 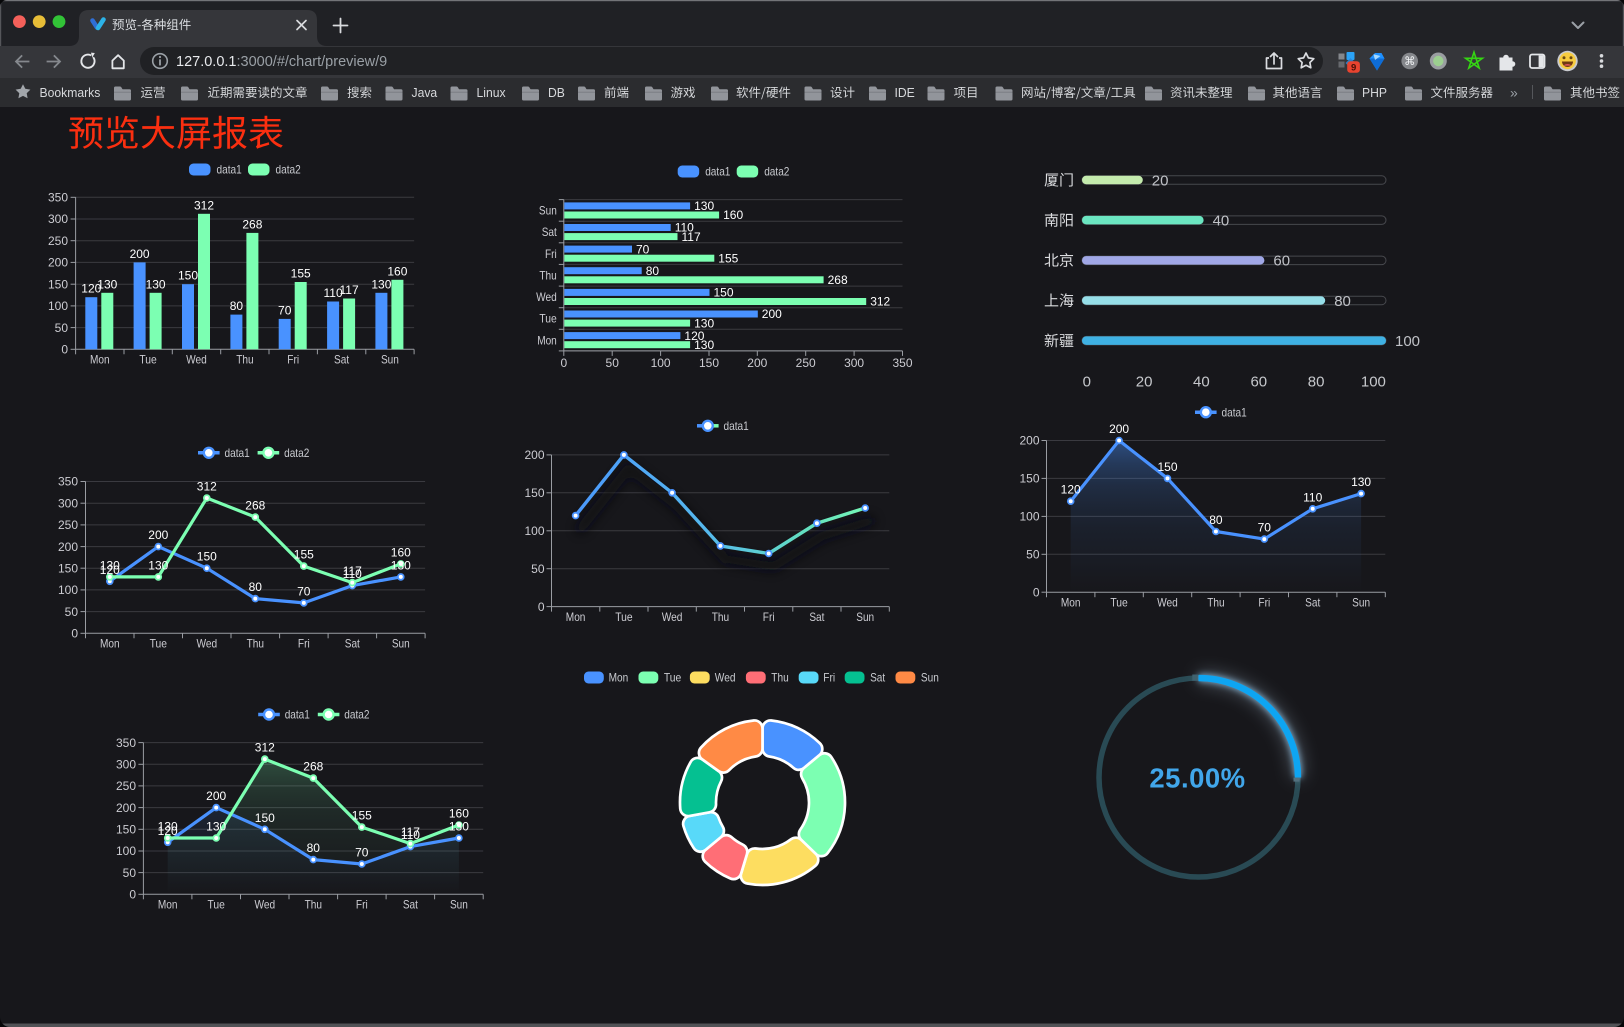 What do you see at coordinates (410, 835) in the screenshot?
I see `svg-text: 110` at bounding box center [410, 835].